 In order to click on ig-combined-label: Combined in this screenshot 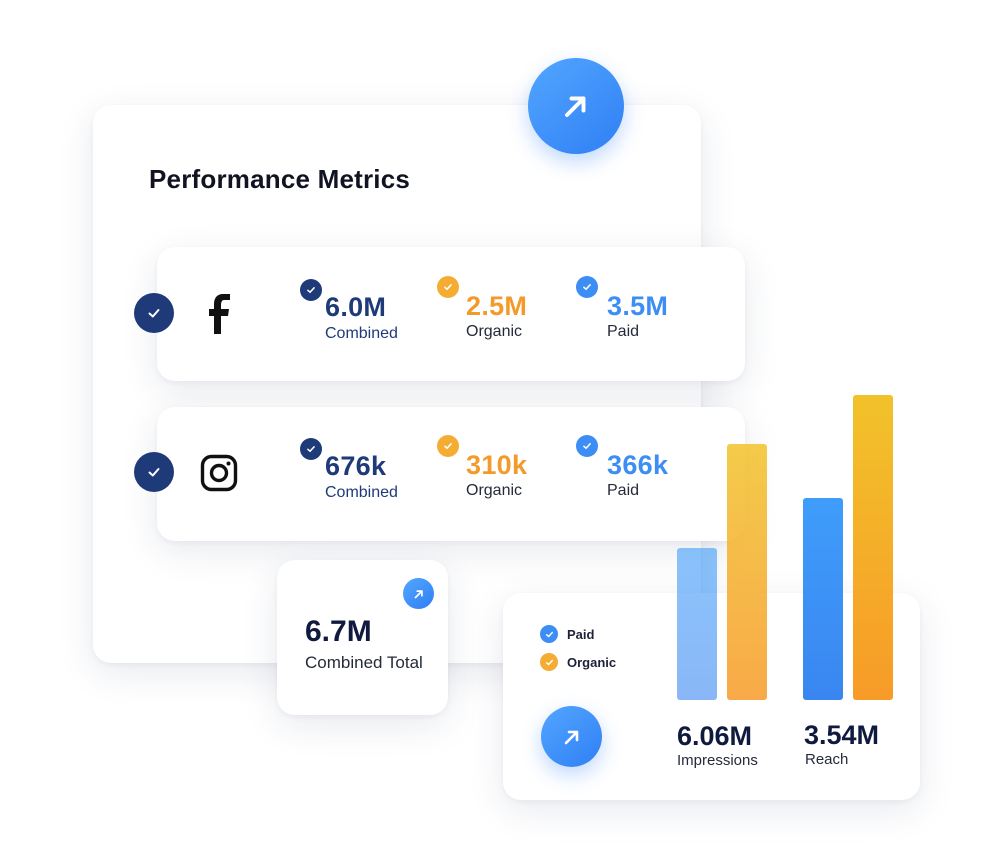, I will do `click(361, 492)`.